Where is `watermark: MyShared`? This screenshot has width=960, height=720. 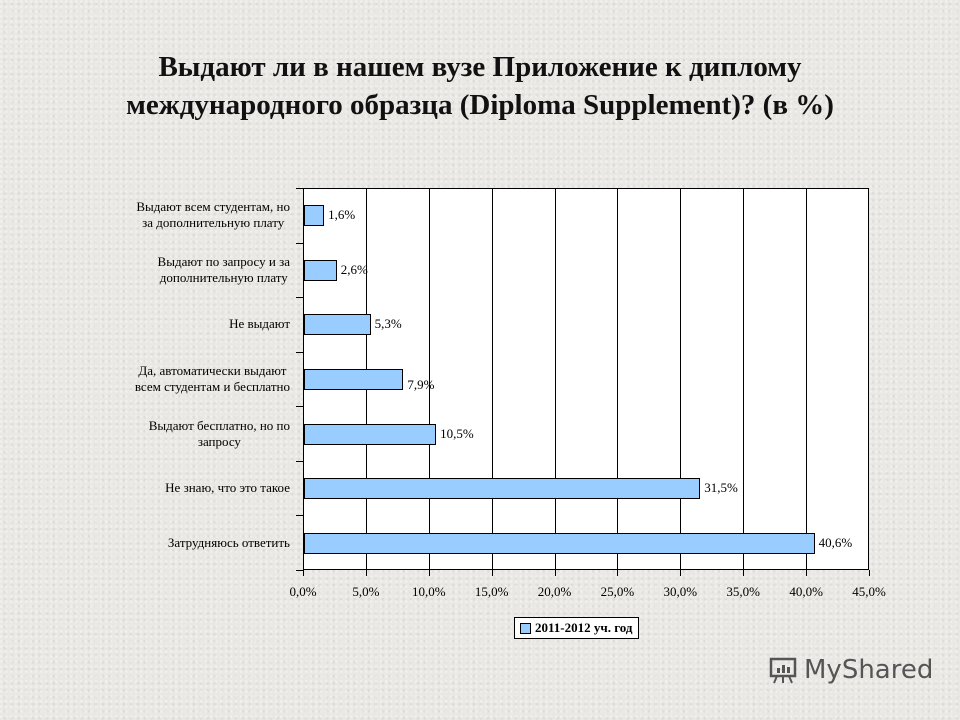
watermark: MyShared is located at coordinates (850, 670).